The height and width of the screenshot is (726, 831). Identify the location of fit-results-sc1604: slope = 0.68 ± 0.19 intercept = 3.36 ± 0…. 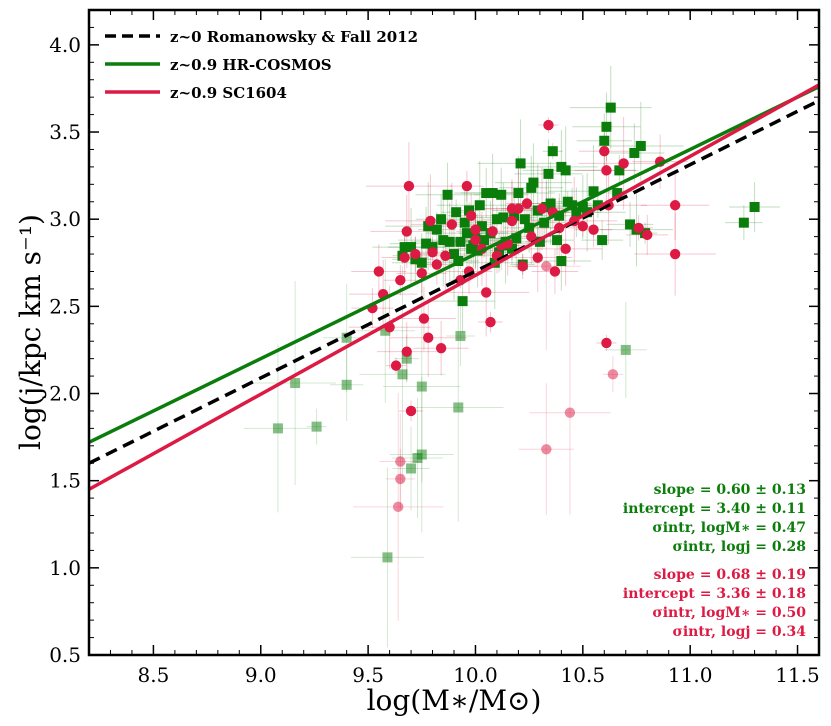
(714, 603).